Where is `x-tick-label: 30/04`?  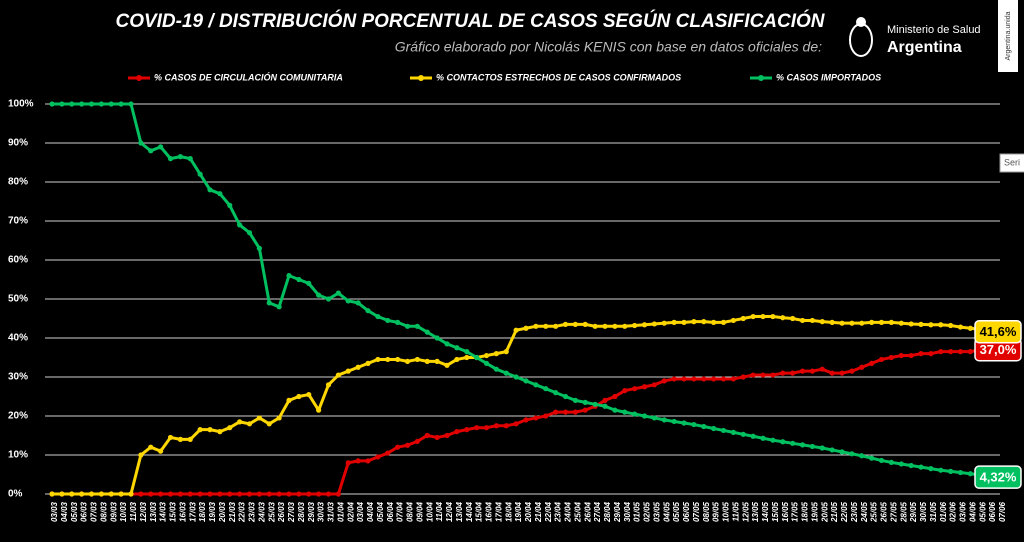 x-tick-label: 30/04 is located at coordinates (627, 511).